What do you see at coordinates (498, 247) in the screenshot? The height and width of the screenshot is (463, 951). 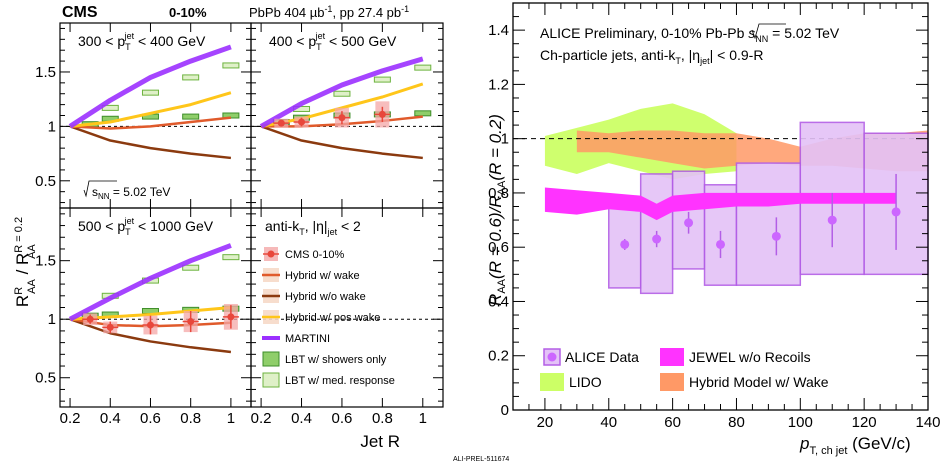 I see `alice-y-tick-label: 0.6` at bounding box center [498, 247].